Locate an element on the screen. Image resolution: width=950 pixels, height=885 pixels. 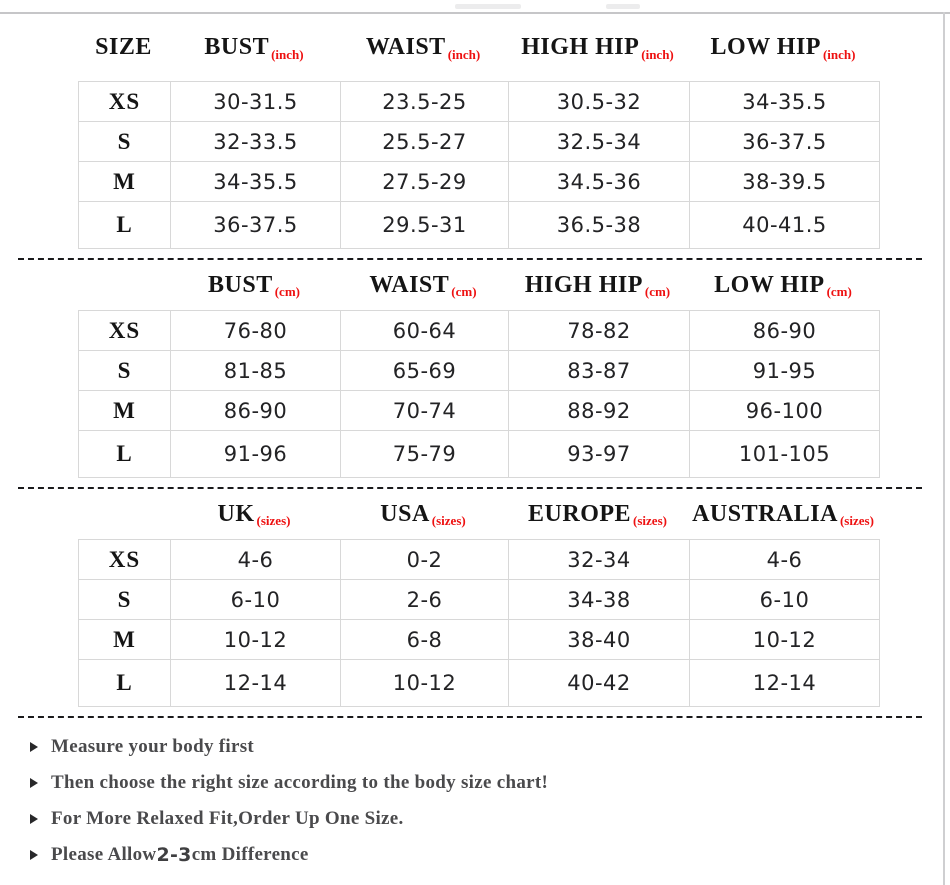
value-cell: 76-80 is located at coordinates (255, 330).